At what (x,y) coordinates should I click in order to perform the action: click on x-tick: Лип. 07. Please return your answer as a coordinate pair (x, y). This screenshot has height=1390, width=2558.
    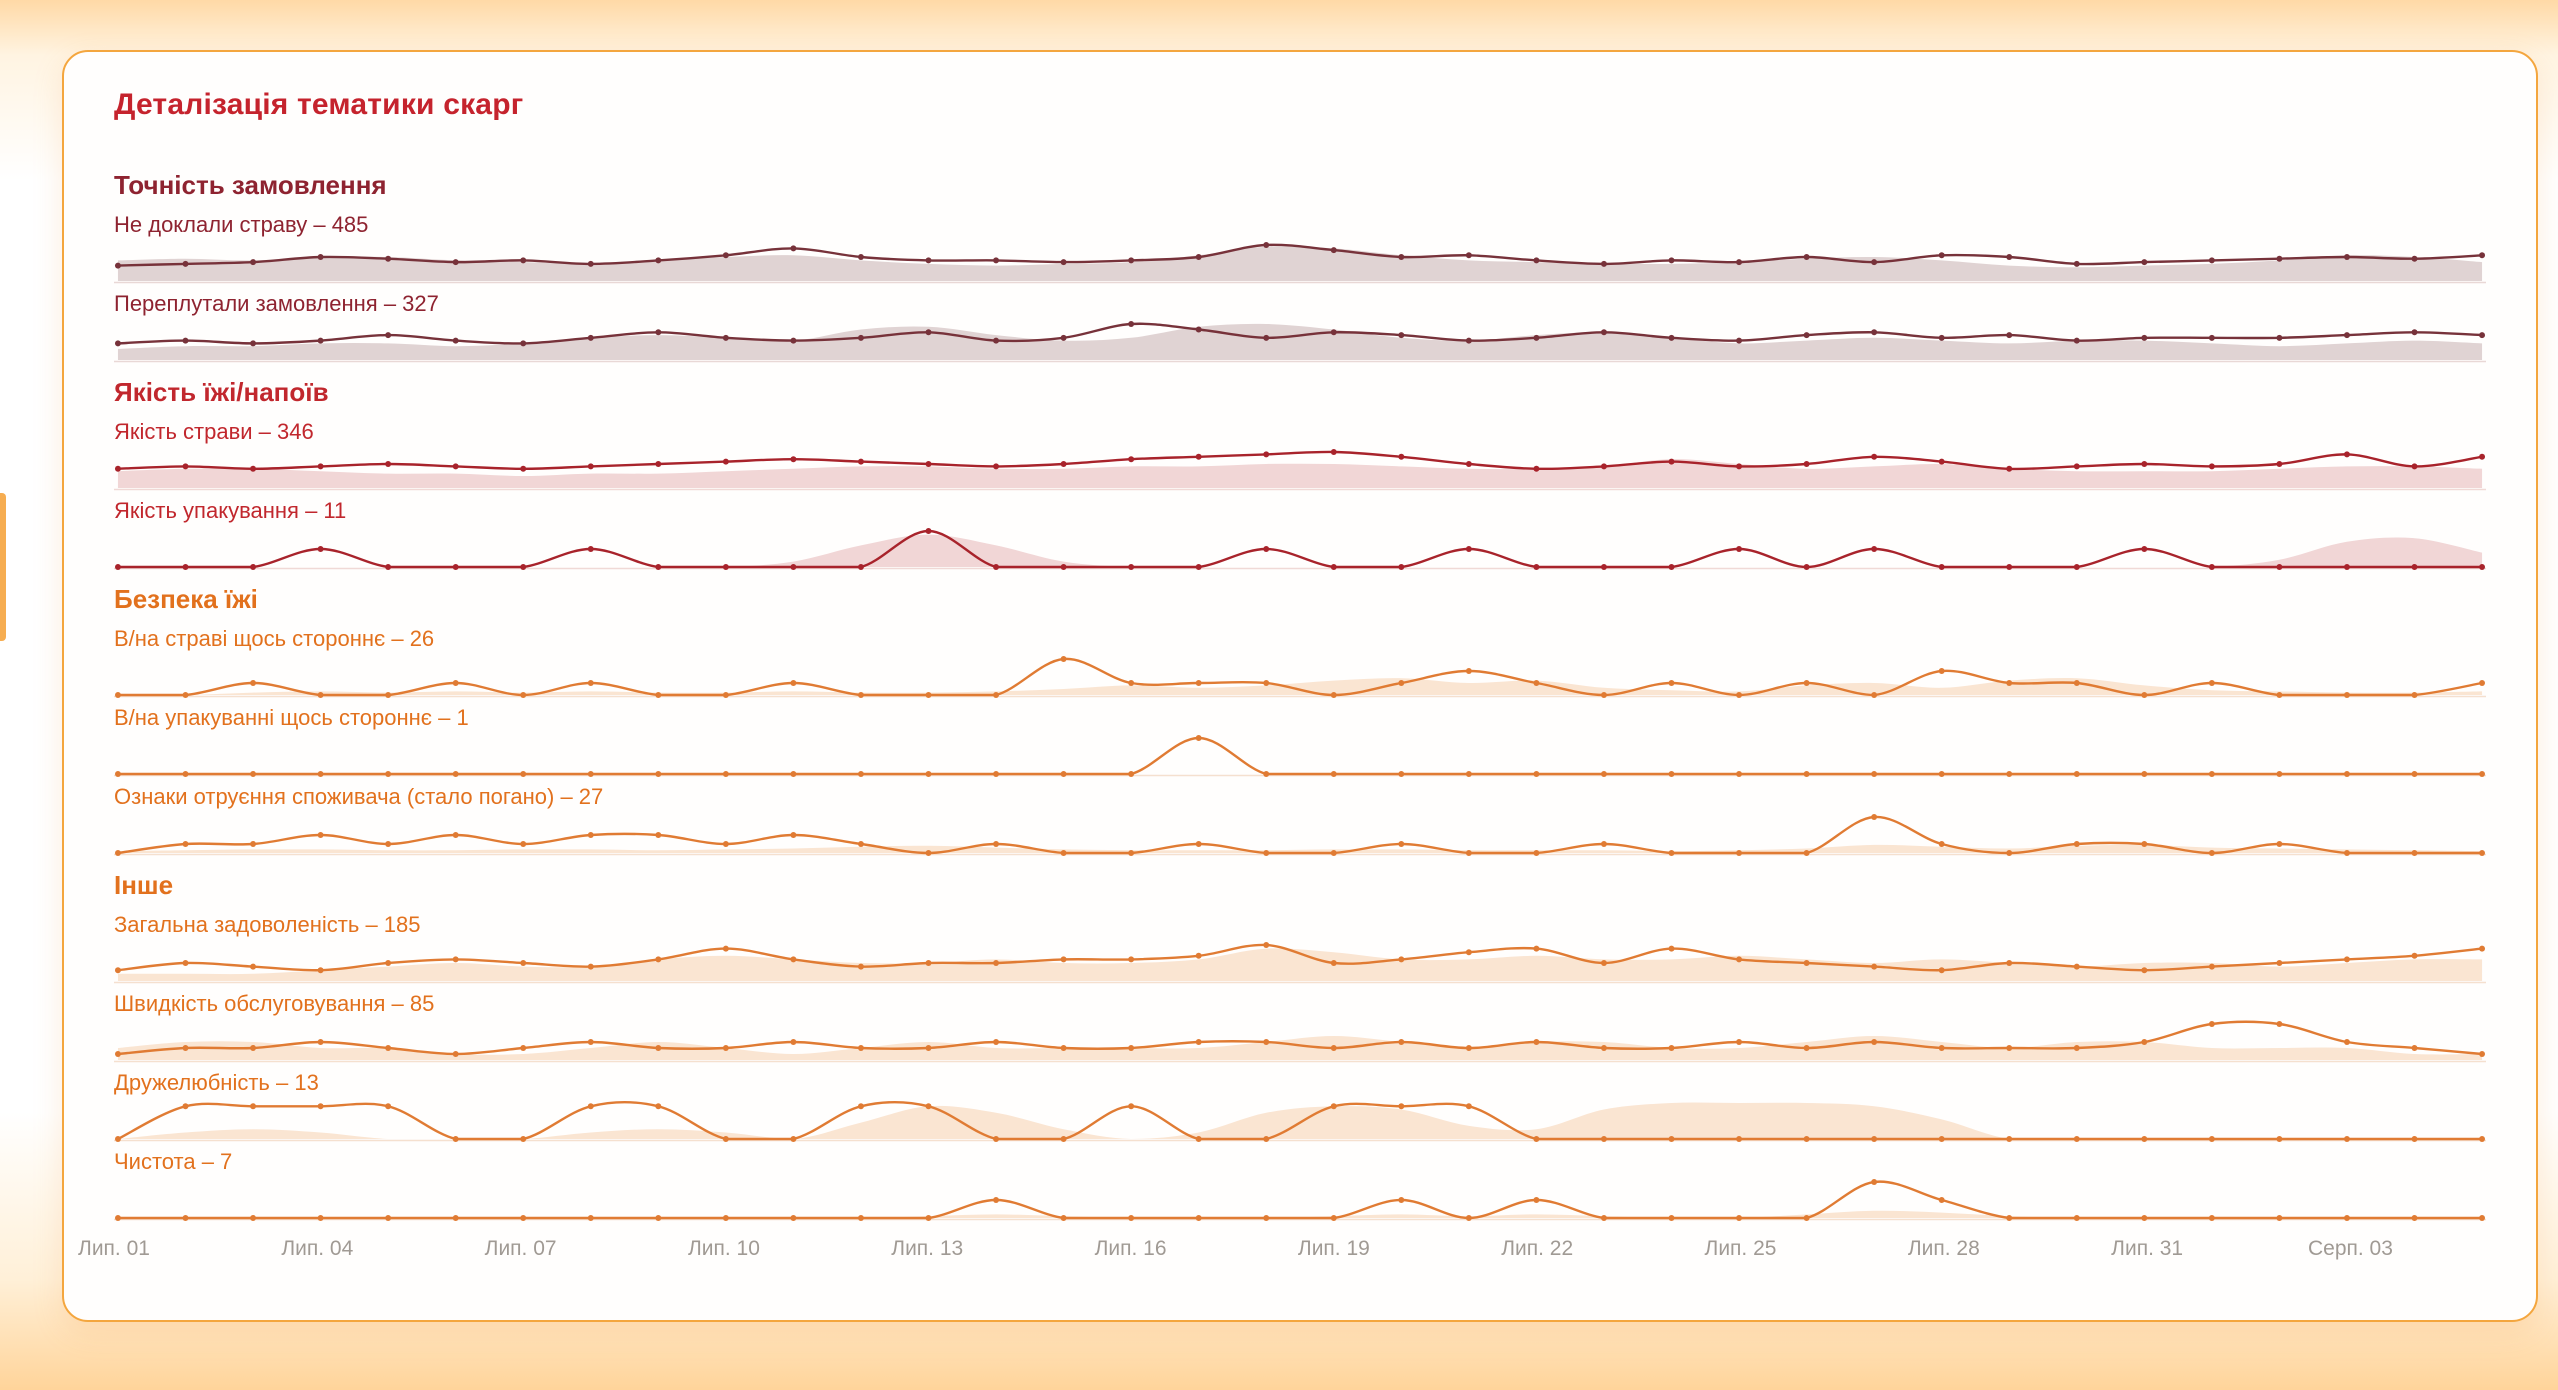
    Looking at the image, I should click on (520, 1248).